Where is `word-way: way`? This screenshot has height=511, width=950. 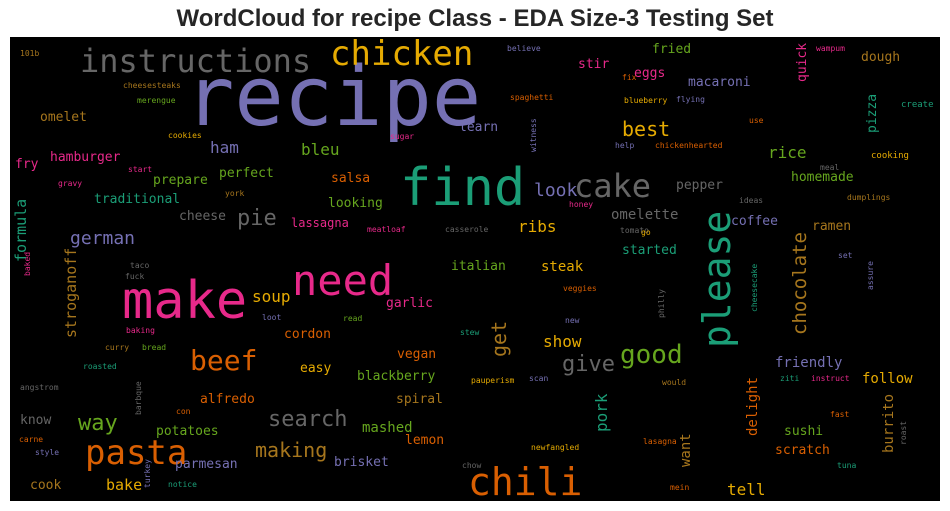
word-way: way is located at coordinates (98, 423).